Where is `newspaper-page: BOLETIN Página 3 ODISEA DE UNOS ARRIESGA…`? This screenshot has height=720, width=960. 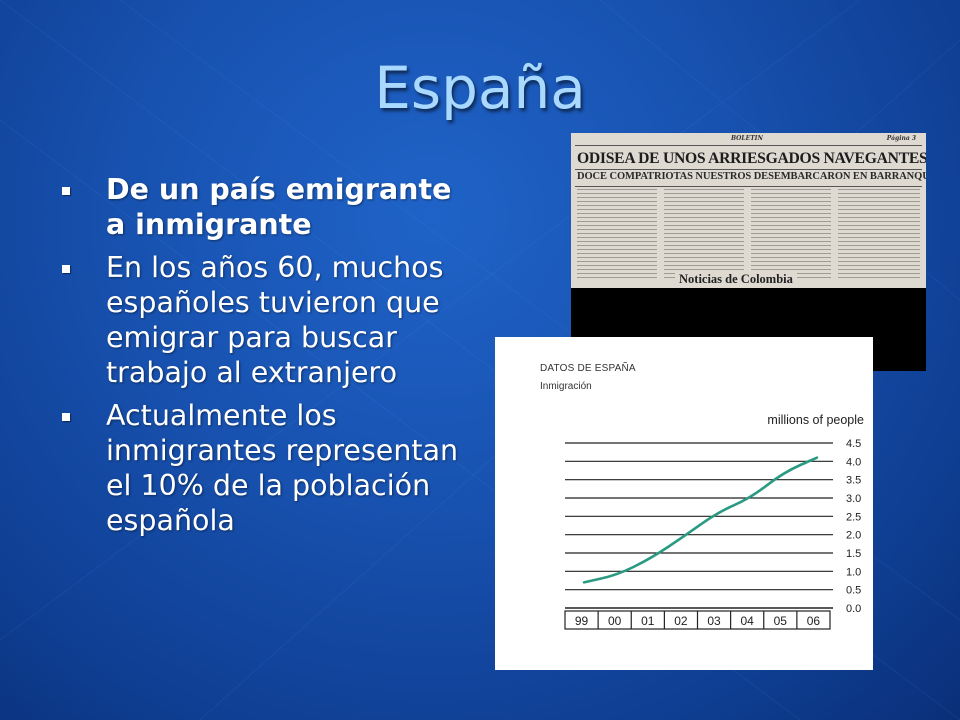
newspaper-page: BOLETIN Página 3 ODISEA DE UNOS ARRIESGA… is located at coordinates (748, 210).